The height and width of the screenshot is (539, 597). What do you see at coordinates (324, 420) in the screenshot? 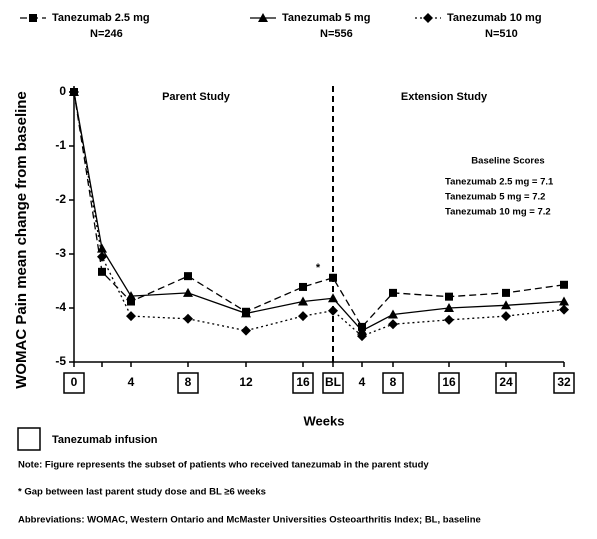
I see `x-axis-label: Weeks` at bounding box center [324, 420].